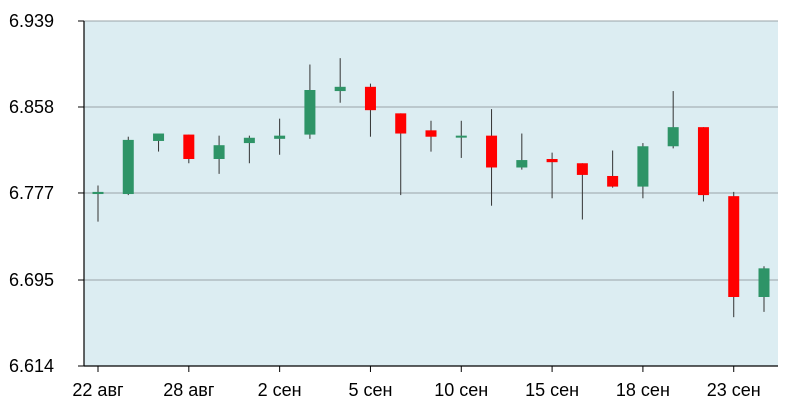 The width and height of the screenshot is (804, 418). What do you see at coordinates (734, 390) in the screenshot?
I see `x-tick-label: 23 сен` at bounding box center [734, 390].